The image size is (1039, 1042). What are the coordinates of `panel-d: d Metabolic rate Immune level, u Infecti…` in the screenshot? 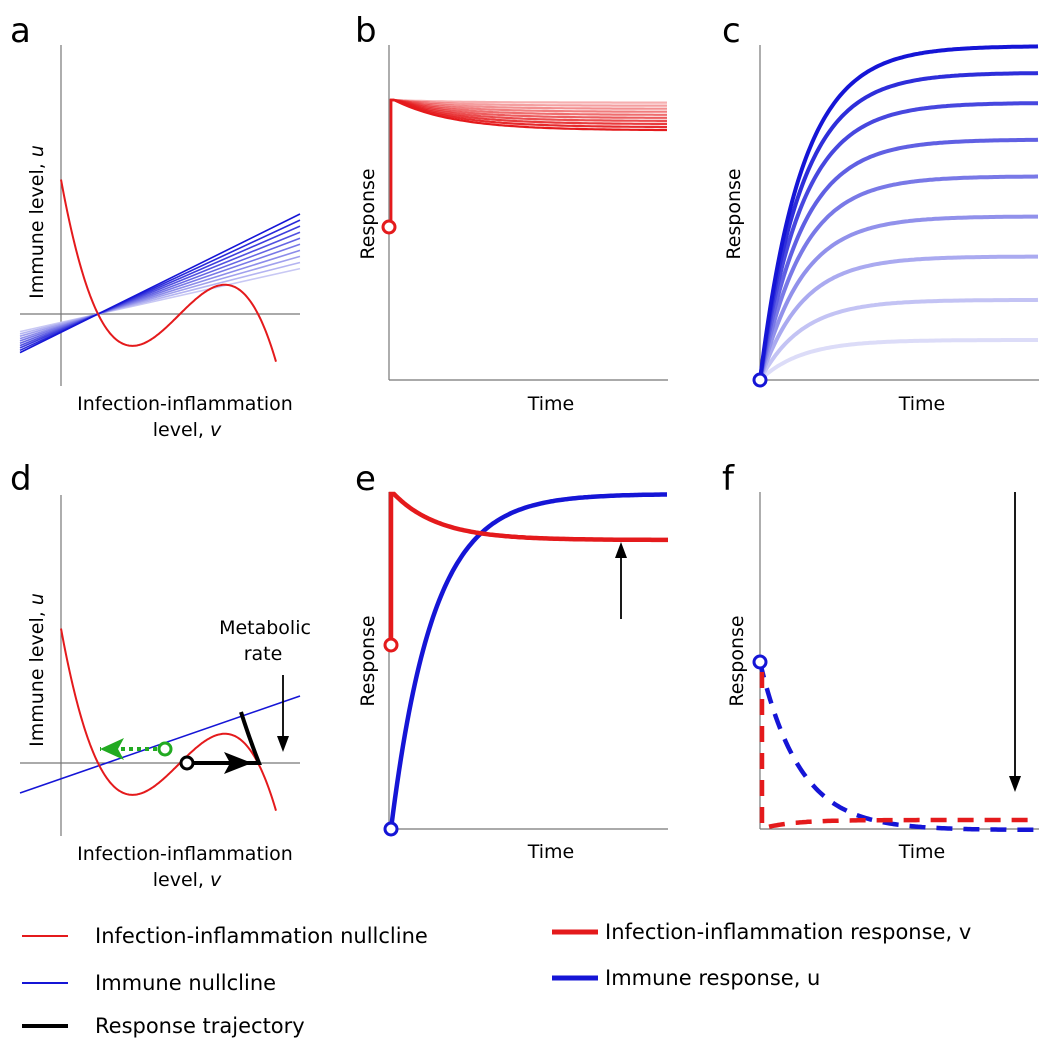 It's located at (160, 675).